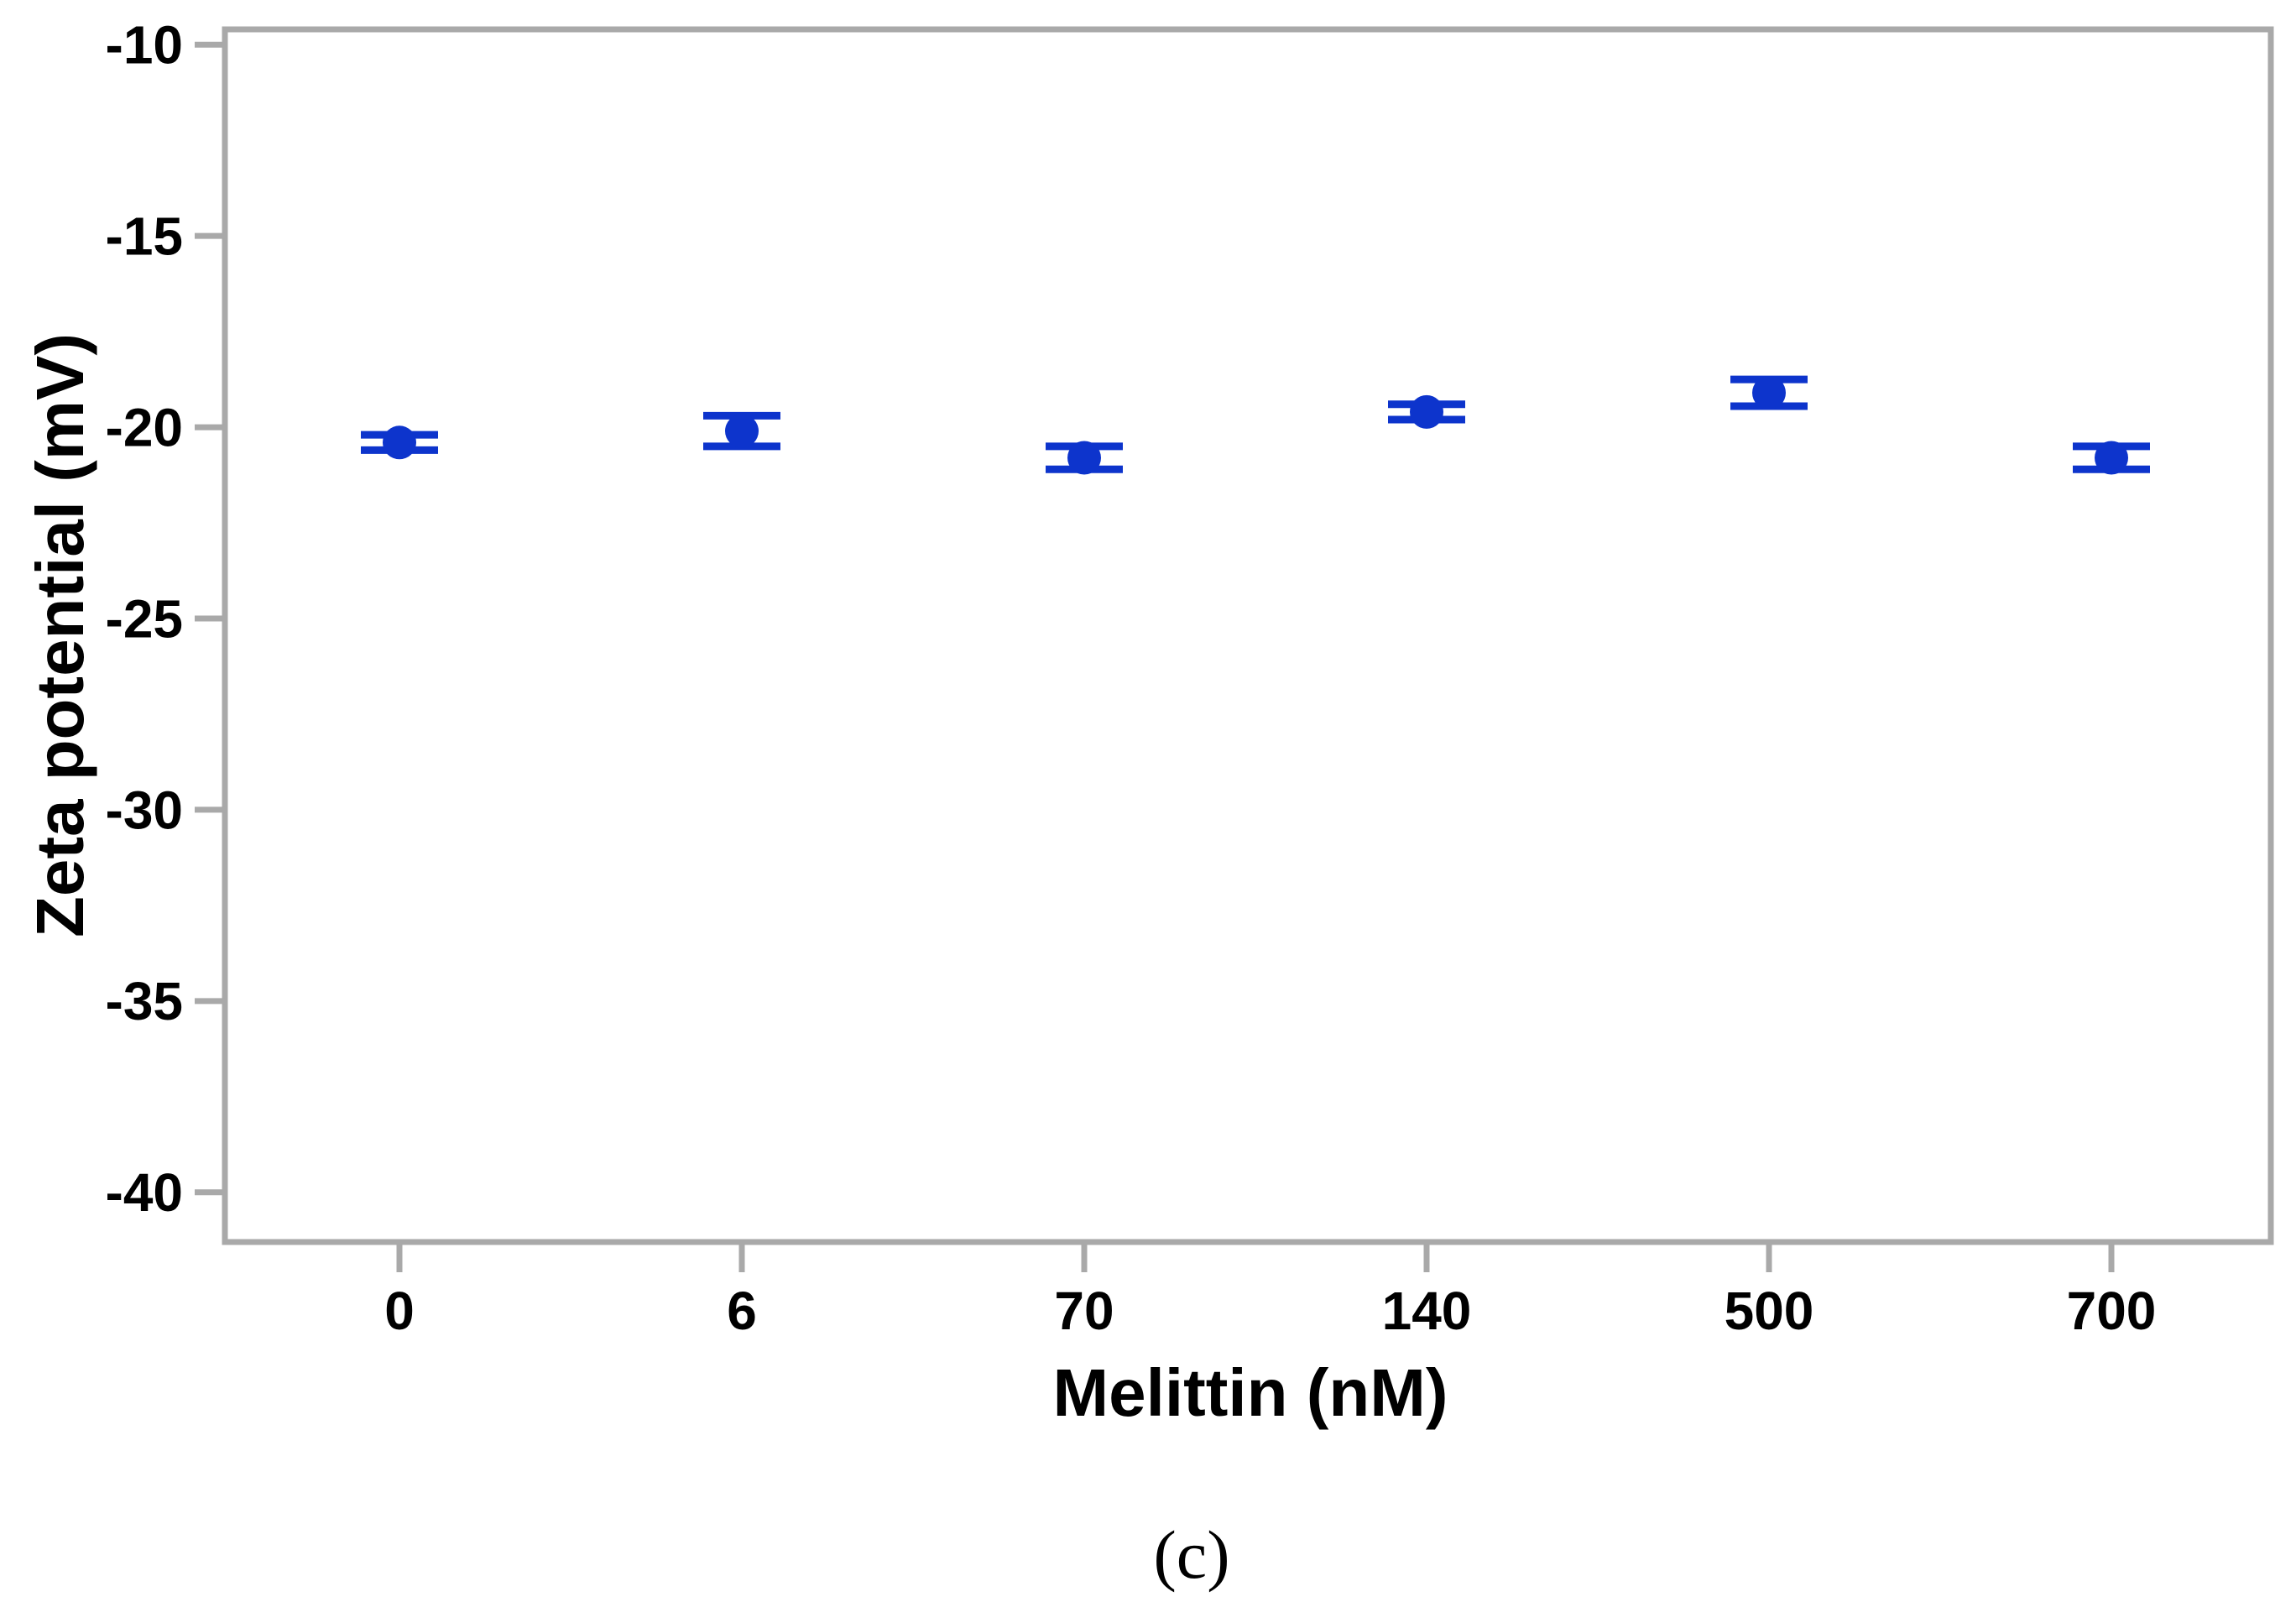  What do you see at coordinates (145, 236) in the screenshot?
I see `y-tick-label: -15` at bounding box center [145, 236].